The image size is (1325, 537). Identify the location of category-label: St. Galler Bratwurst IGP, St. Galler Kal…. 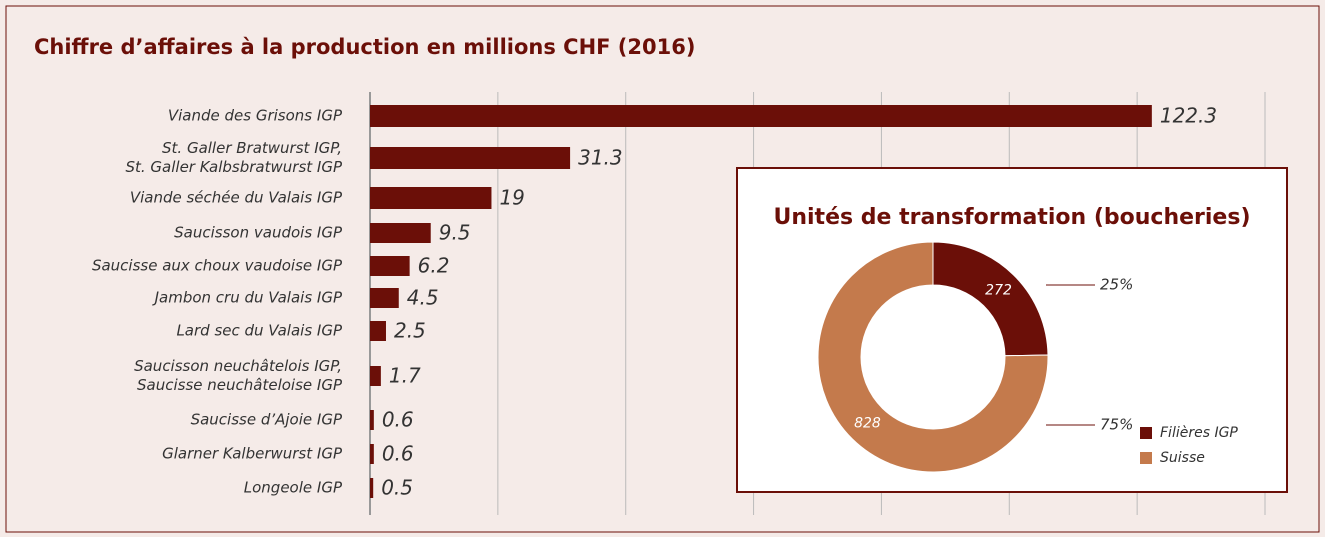
(233, 157).